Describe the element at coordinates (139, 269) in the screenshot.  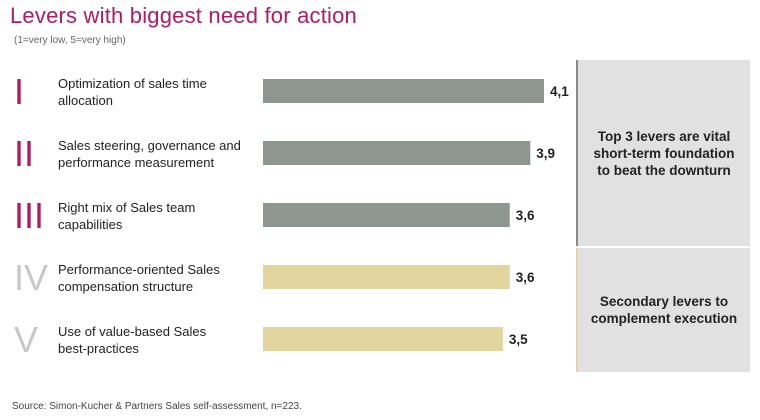
I see `lever-label: Performance-oriented Sales` at that location.